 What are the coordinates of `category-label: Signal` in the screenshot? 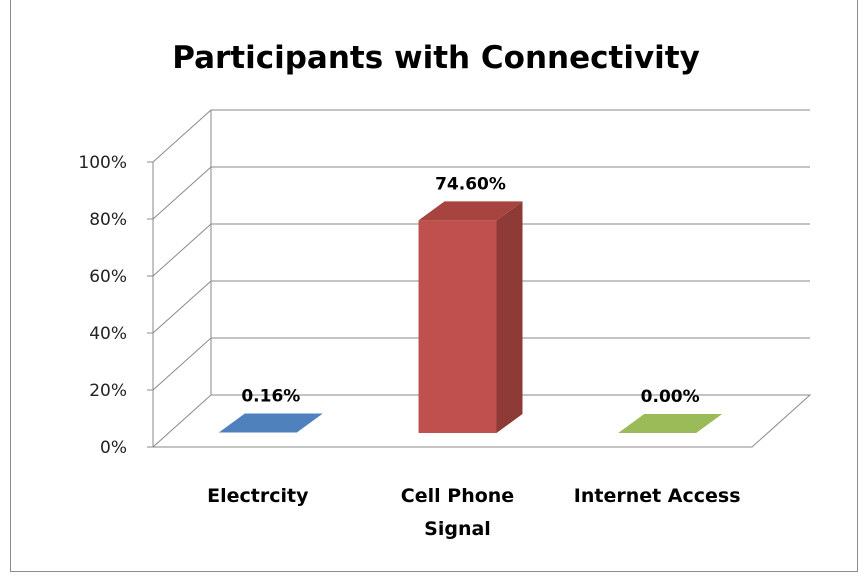 It's located at (457, 529).